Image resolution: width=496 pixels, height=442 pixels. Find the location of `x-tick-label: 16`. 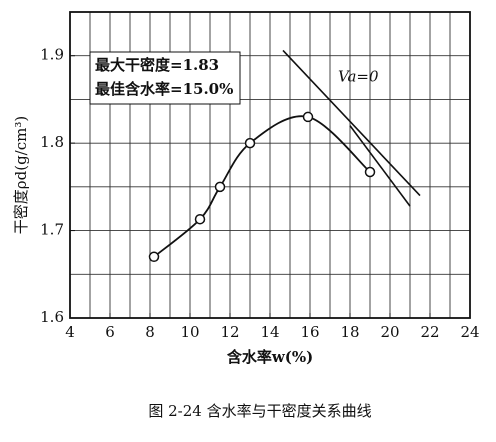

x-tick-label: 16 is located at coordinates (309, 332).